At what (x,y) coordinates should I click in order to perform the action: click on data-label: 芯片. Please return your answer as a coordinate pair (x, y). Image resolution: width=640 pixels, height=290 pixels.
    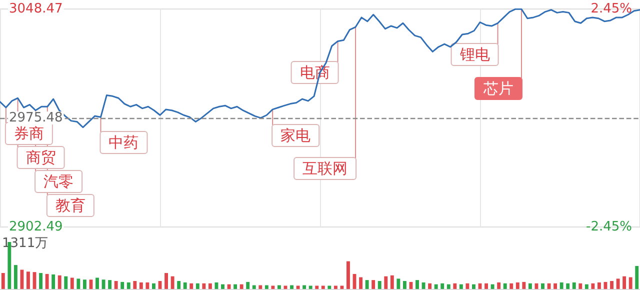
    Looking at the image, I should click on (498, 89).